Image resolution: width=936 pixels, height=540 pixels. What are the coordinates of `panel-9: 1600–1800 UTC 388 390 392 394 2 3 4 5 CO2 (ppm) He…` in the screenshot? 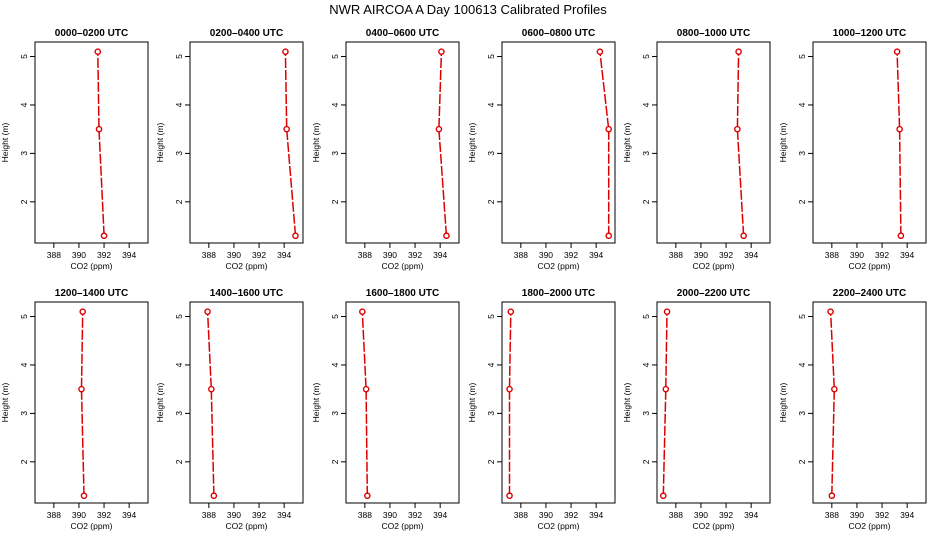 It's located at (385, 409).